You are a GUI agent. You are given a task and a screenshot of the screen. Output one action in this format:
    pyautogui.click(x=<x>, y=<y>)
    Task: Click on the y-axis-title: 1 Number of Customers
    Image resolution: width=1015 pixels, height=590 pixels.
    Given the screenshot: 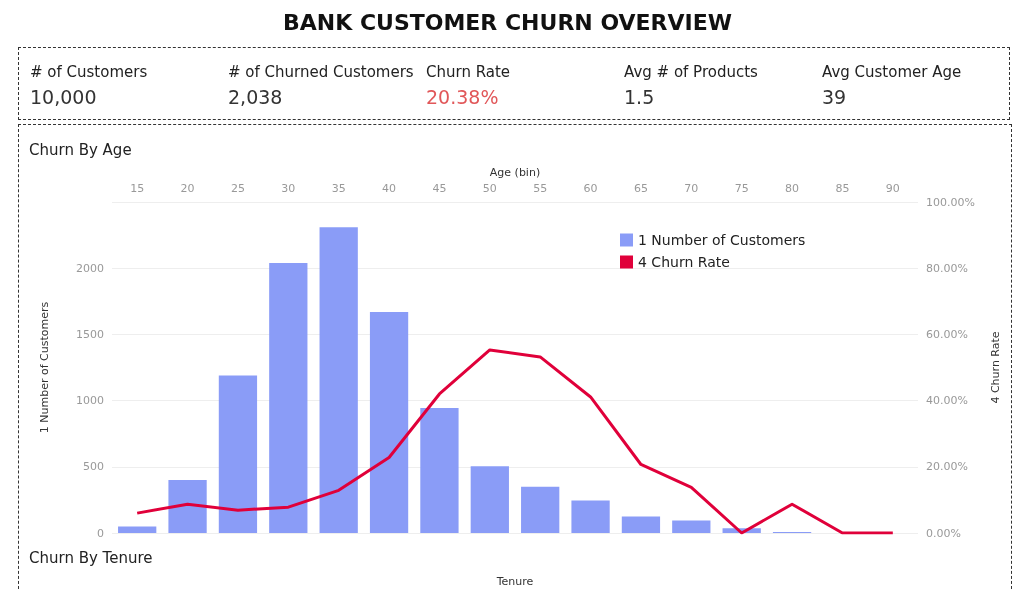 What is the action you would take?
    pyautogui.click(x=44, y=367)
    